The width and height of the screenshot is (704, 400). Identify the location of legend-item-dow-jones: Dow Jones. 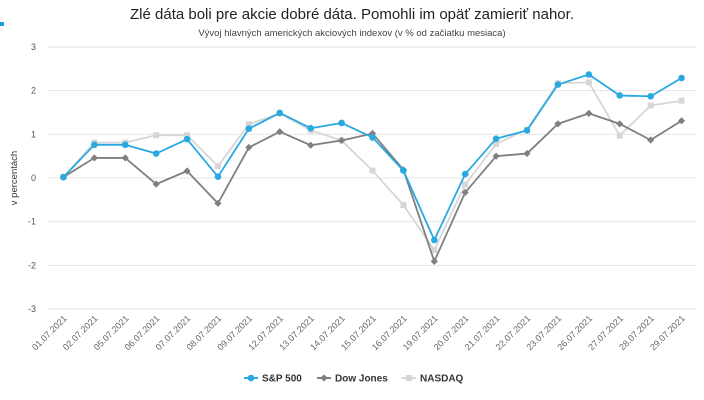
(352, 379).